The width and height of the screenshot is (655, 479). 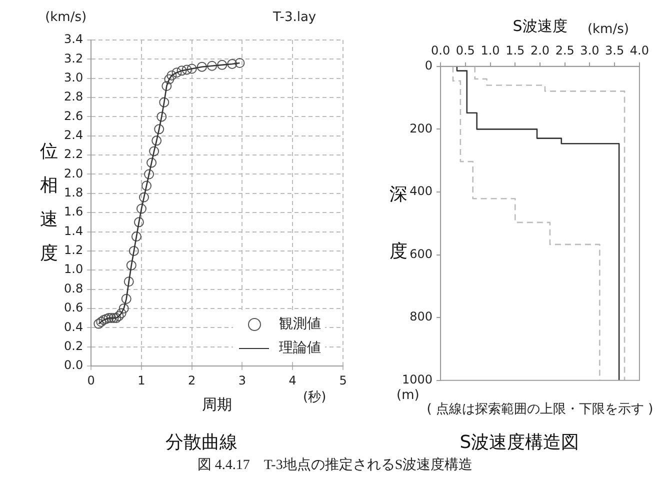 What do you see at coordinates (540, 25) in the screenshot?
I see `x-axis-title: S波速度` at bounding box center [540, 25].